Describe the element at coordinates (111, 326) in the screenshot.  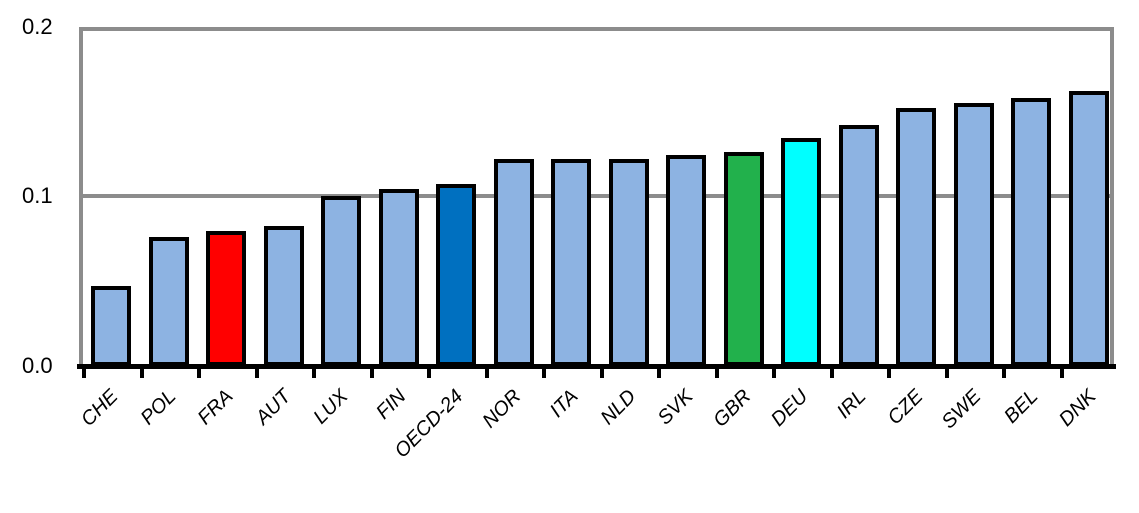
I see `bar-che` at that location.